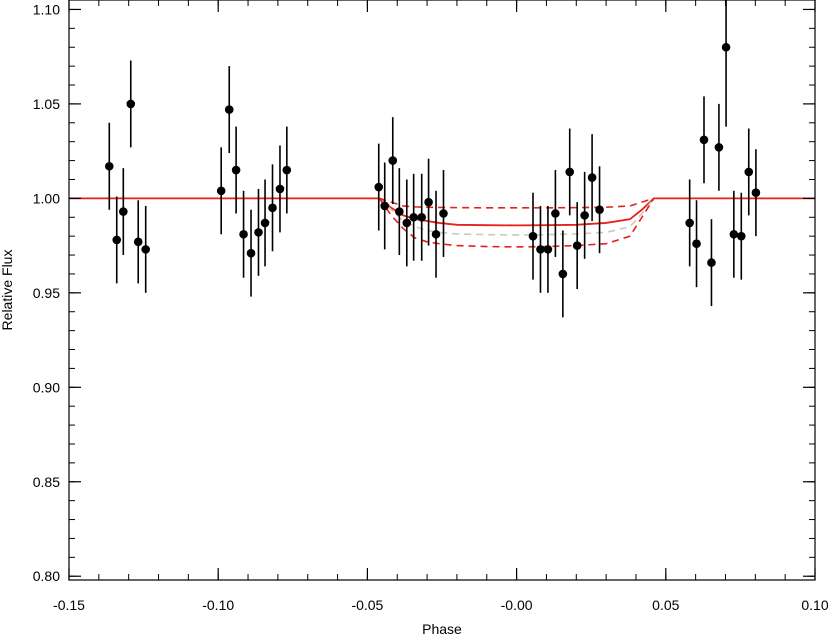 The width and height of the screenshot is (830, 637). What do you see at coordinates (517, 605) in the screenshot?
I see `x-tick-label: -0.00` at bounding box center [517, 605].